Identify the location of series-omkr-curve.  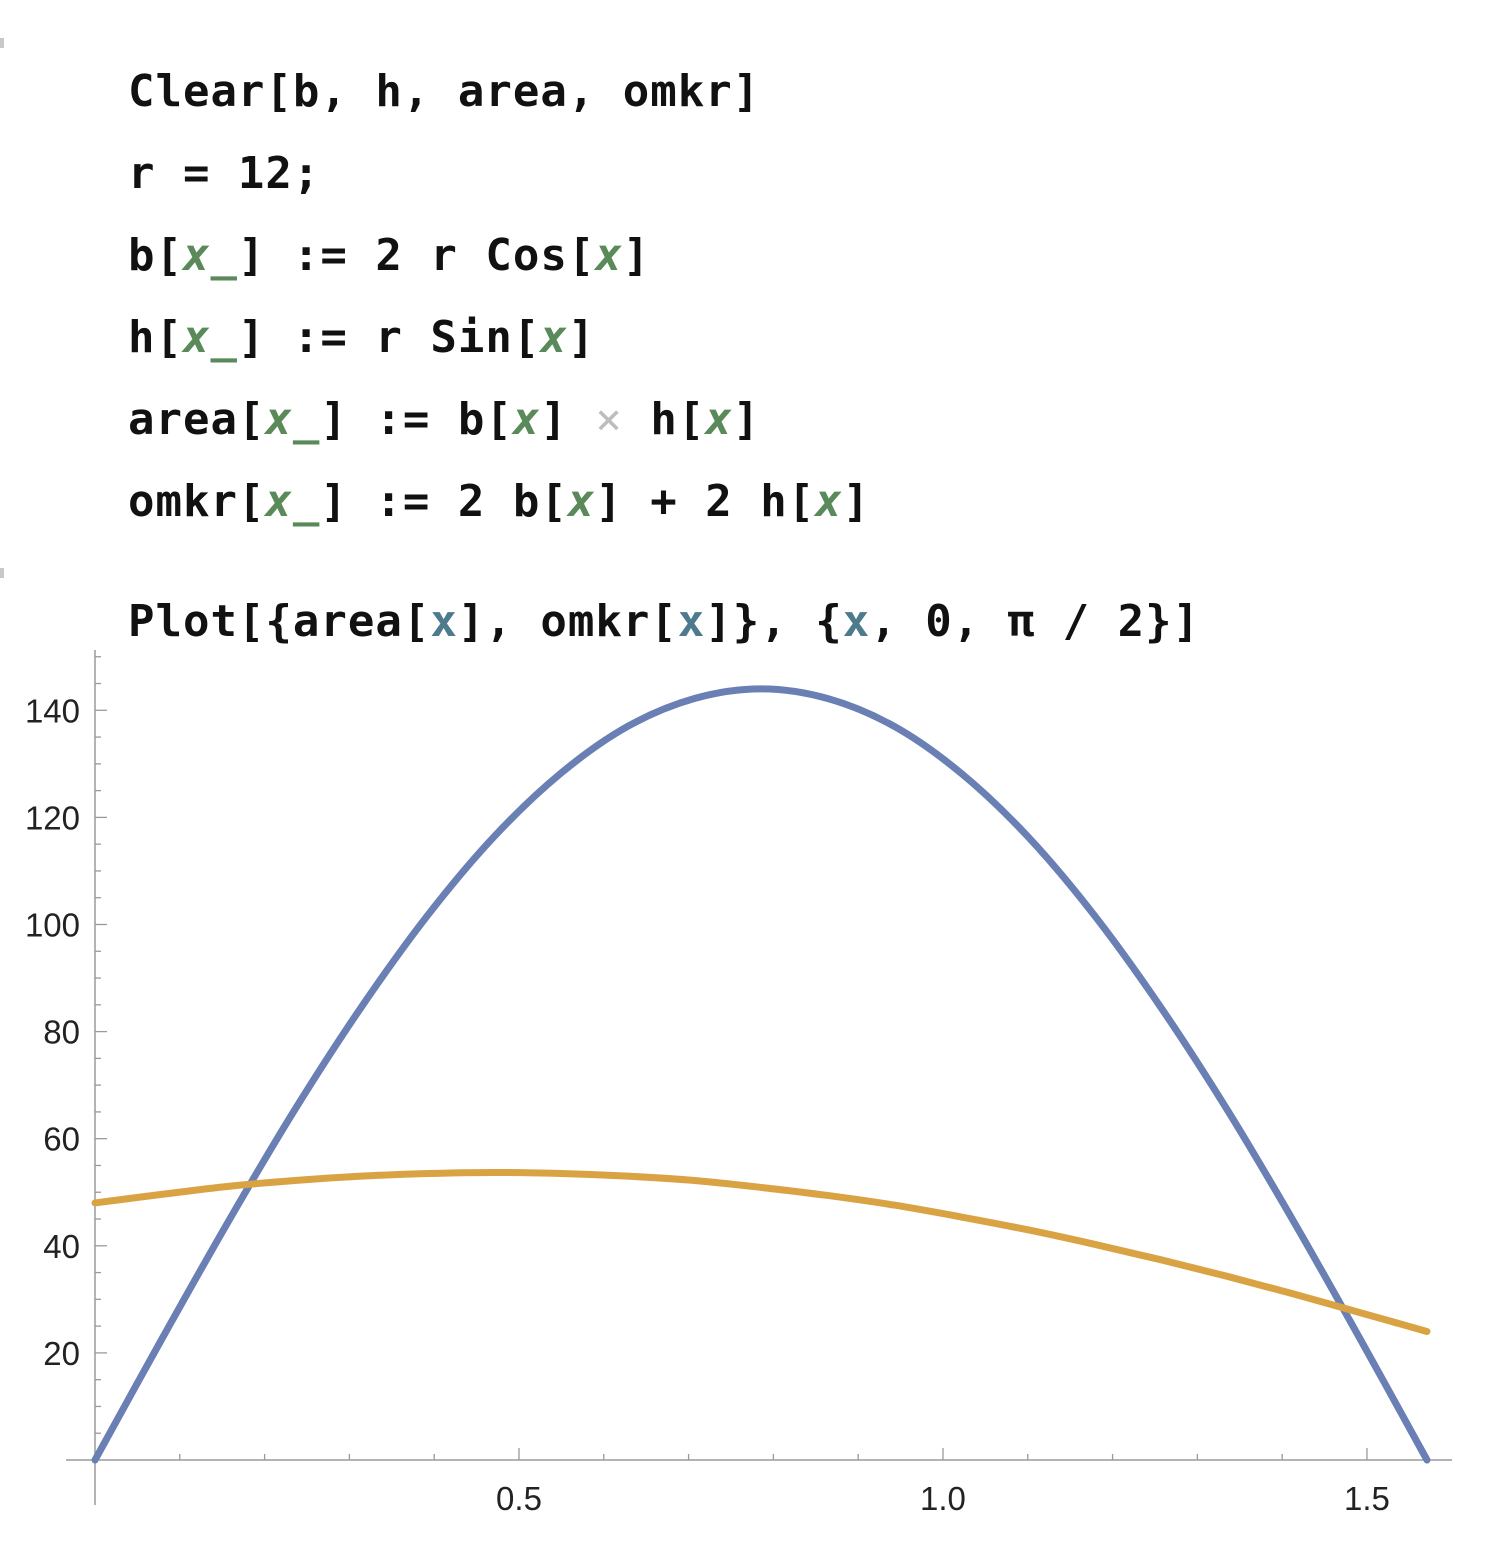
(761, 1251).